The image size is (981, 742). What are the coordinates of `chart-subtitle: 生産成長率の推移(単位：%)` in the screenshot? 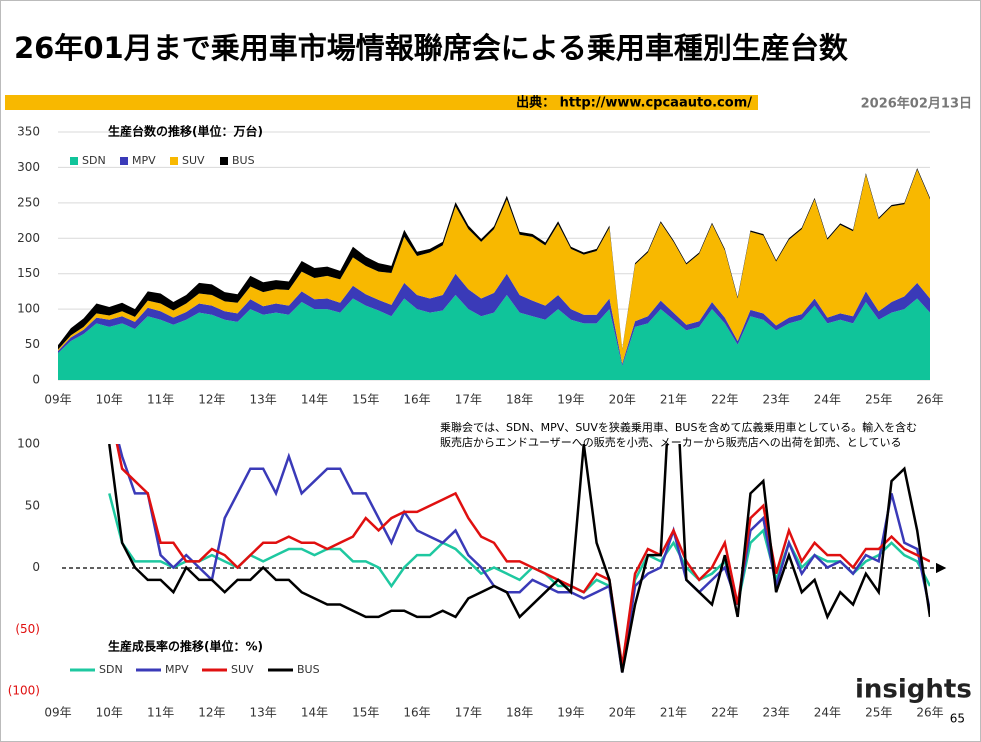 It's located at (185, 646).